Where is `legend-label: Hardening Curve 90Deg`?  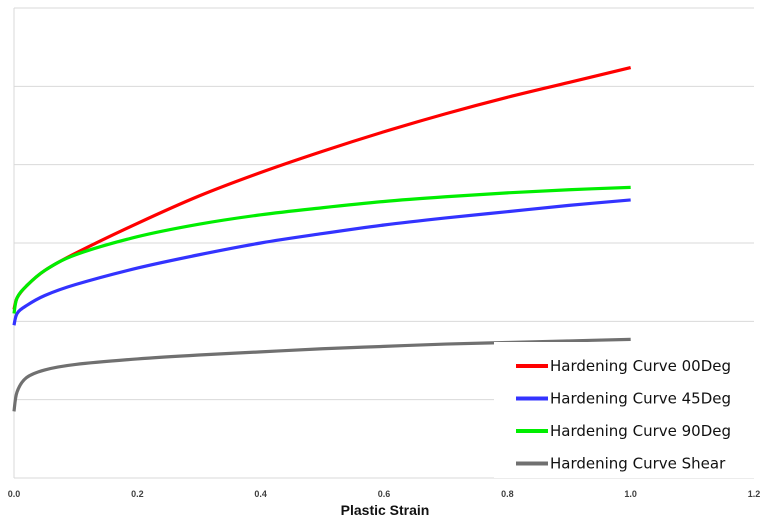 legend-label: Hardening Curve 90Deg is located at coordinates (640, 431).